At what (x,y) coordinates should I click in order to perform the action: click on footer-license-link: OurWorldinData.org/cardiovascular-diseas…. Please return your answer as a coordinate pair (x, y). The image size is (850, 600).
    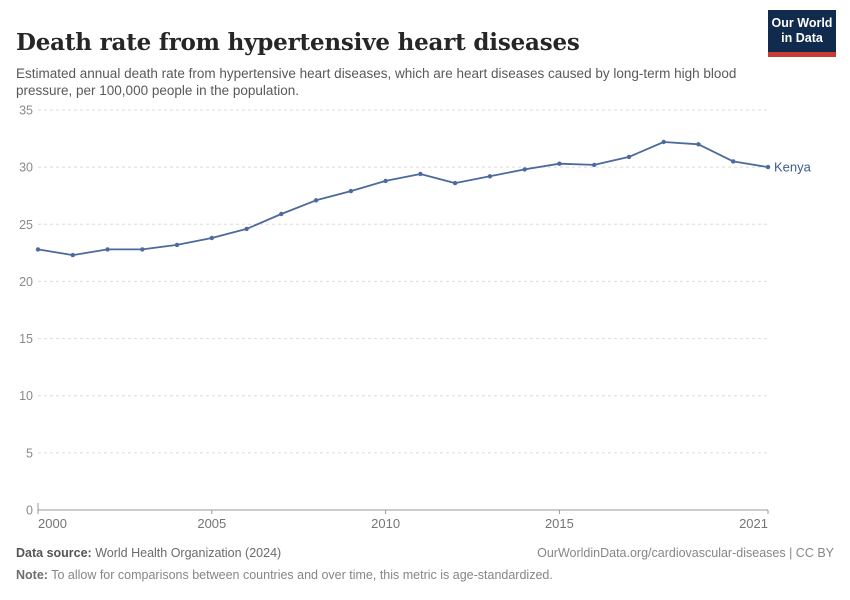
    Looking at the image, I should click on (685, 553).